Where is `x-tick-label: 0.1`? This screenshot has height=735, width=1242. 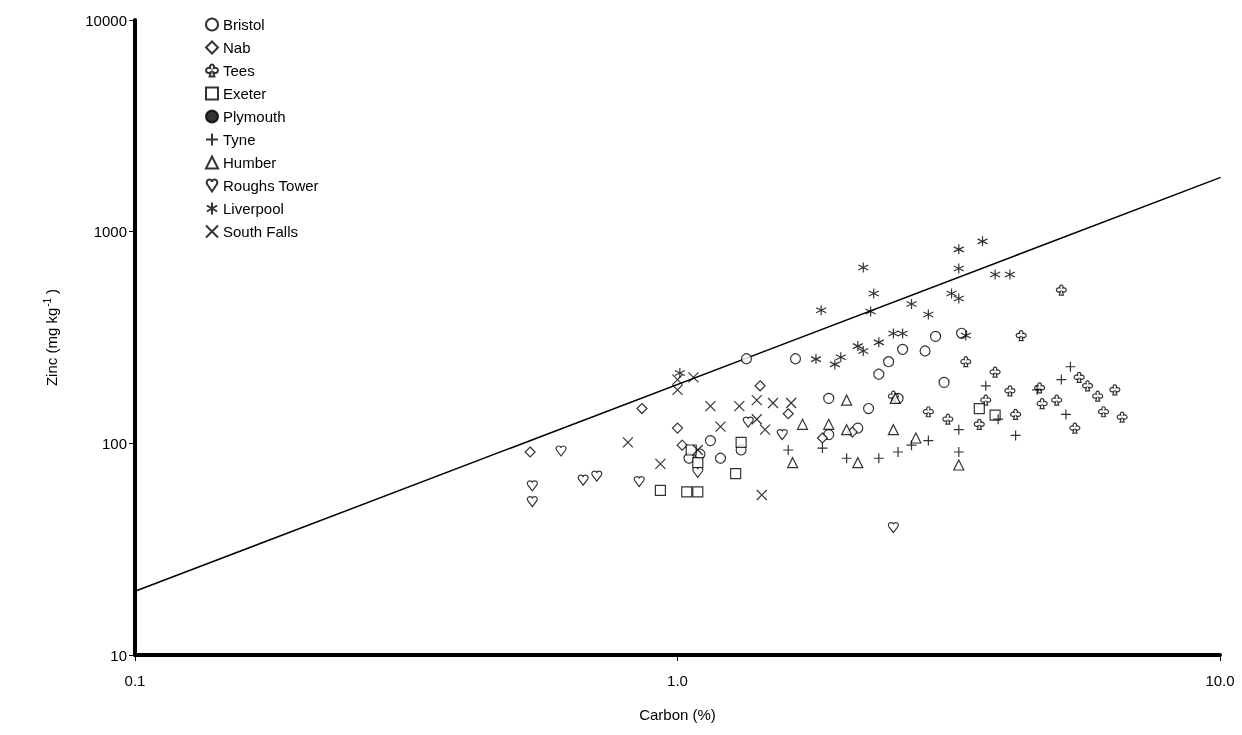
x-tick-label: 0.1 is located at coordinates (135, 680).